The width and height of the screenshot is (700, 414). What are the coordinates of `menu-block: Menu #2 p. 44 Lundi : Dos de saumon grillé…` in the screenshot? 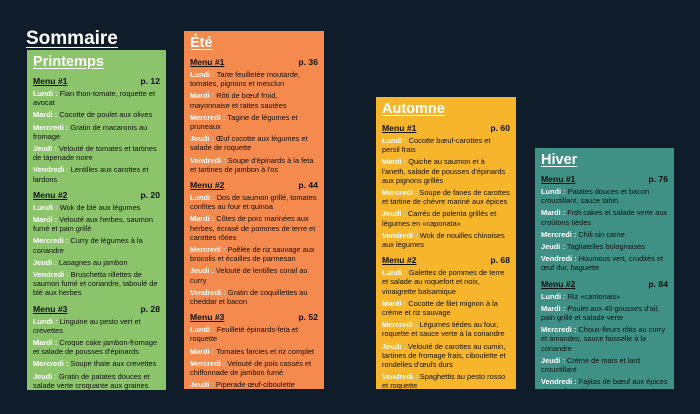 It's located at (254, 243).